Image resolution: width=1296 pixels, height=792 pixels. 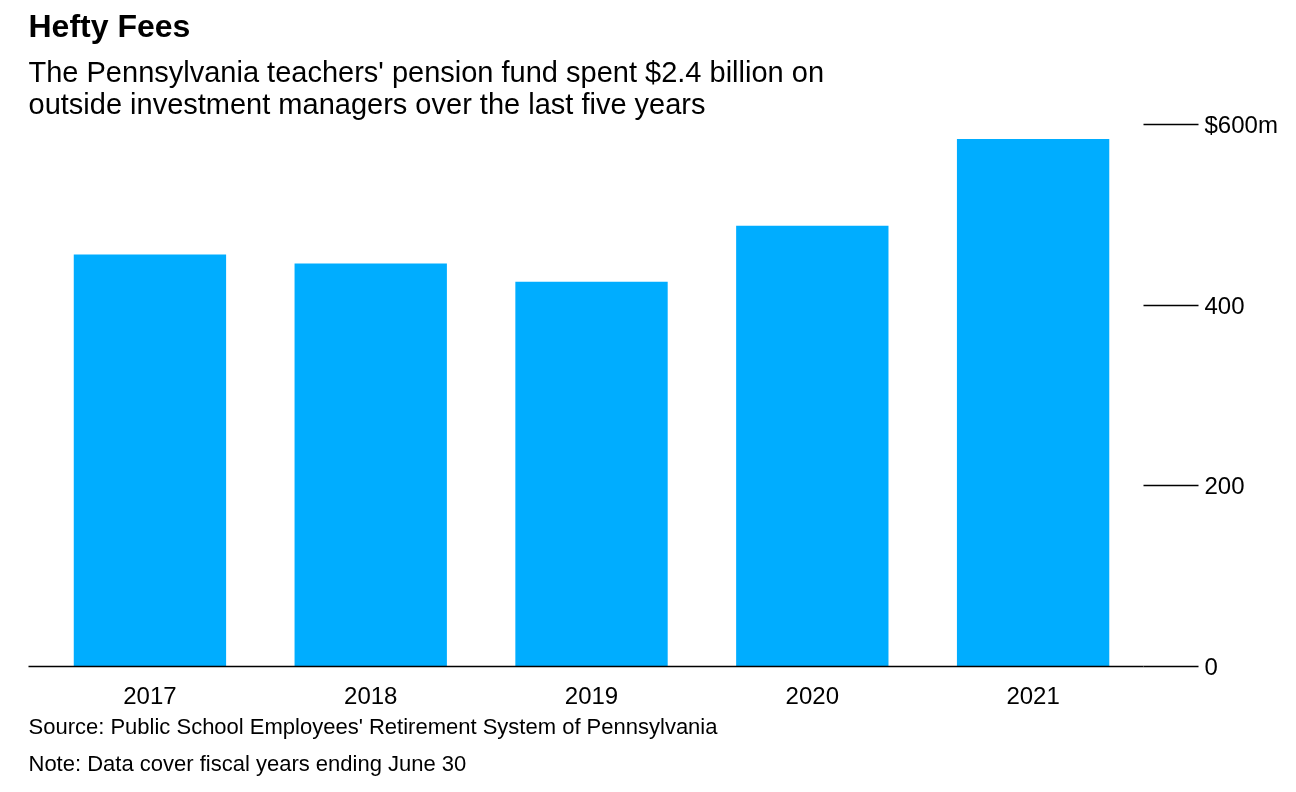 What do you see at coordinates (247, 763) in the screenshot?
I see `text: Note: Data cover fiscal years ending June 30` at bounding box center [247, 763].